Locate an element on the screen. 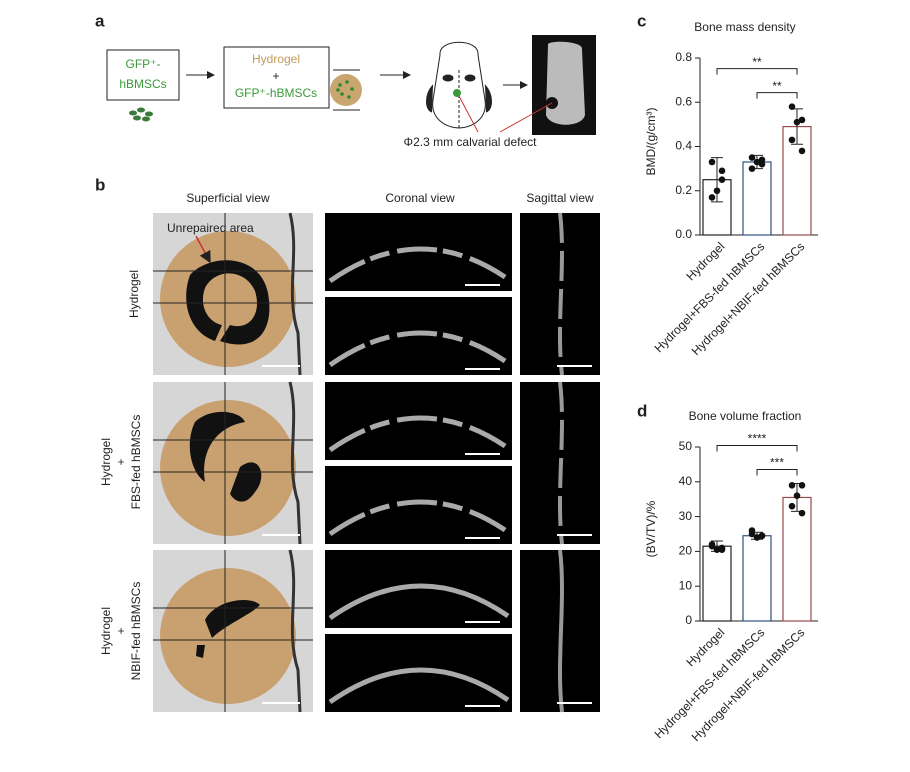 The image size is (910, 772). column-header: Superficial view is located at coordinates (228, 198).